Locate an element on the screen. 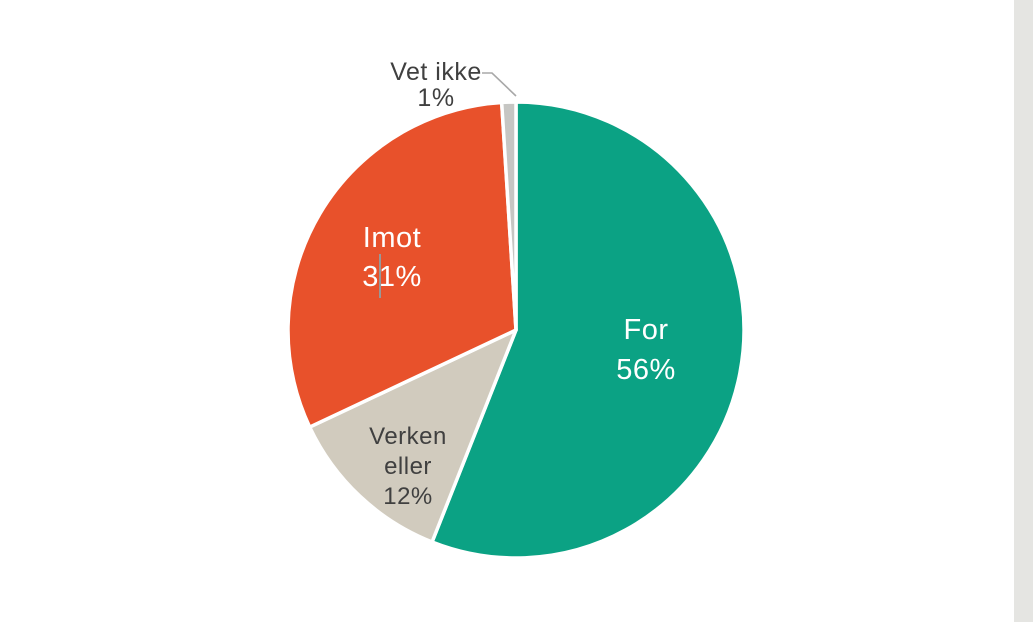 The height and width of the screenshot is (622, 1033). pie-slice-verken-eller is located at coordinates (412, 436).